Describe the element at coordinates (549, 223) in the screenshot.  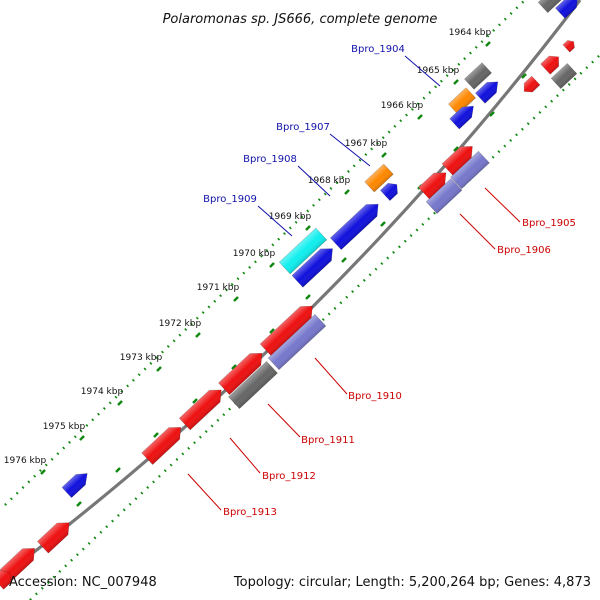
I see `gene-label: Bpro_1905` at that location.